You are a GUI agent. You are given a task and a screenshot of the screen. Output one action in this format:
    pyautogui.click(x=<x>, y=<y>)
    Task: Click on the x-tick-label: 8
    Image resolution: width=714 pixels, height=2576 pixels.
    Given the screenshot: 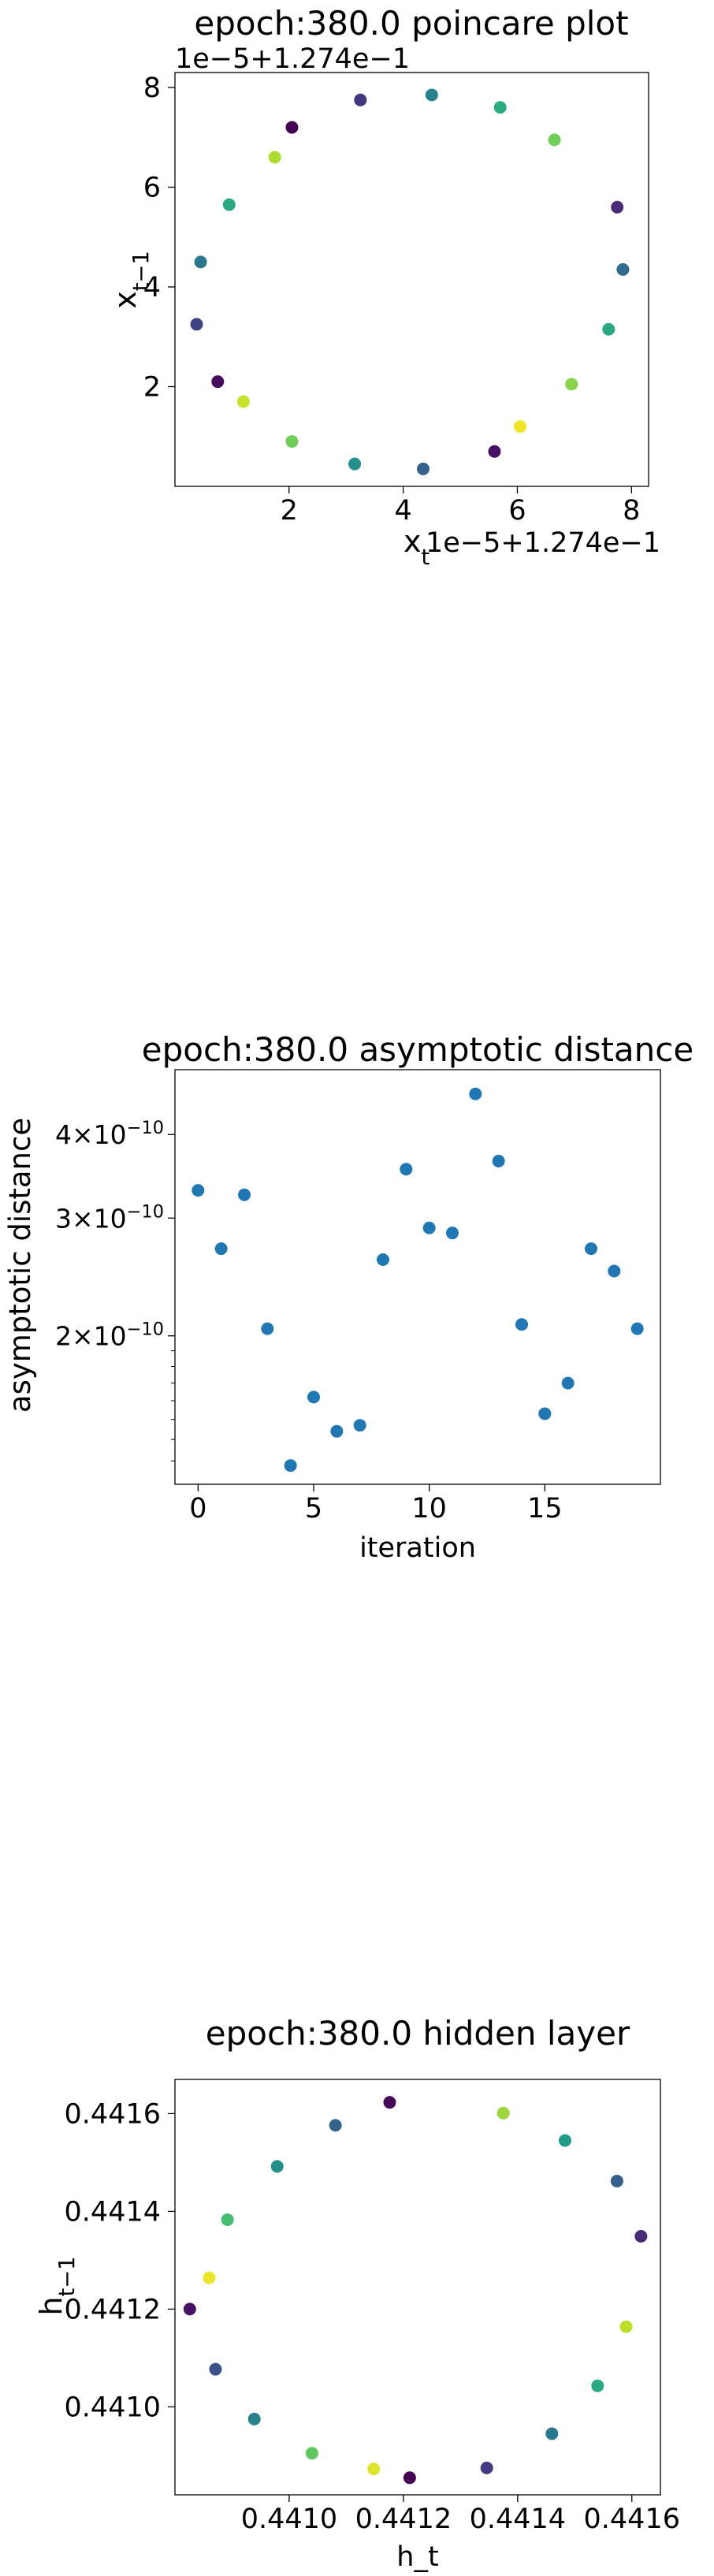 What is the action you would take?
    pyautogui.click(x=631, y=511)
    